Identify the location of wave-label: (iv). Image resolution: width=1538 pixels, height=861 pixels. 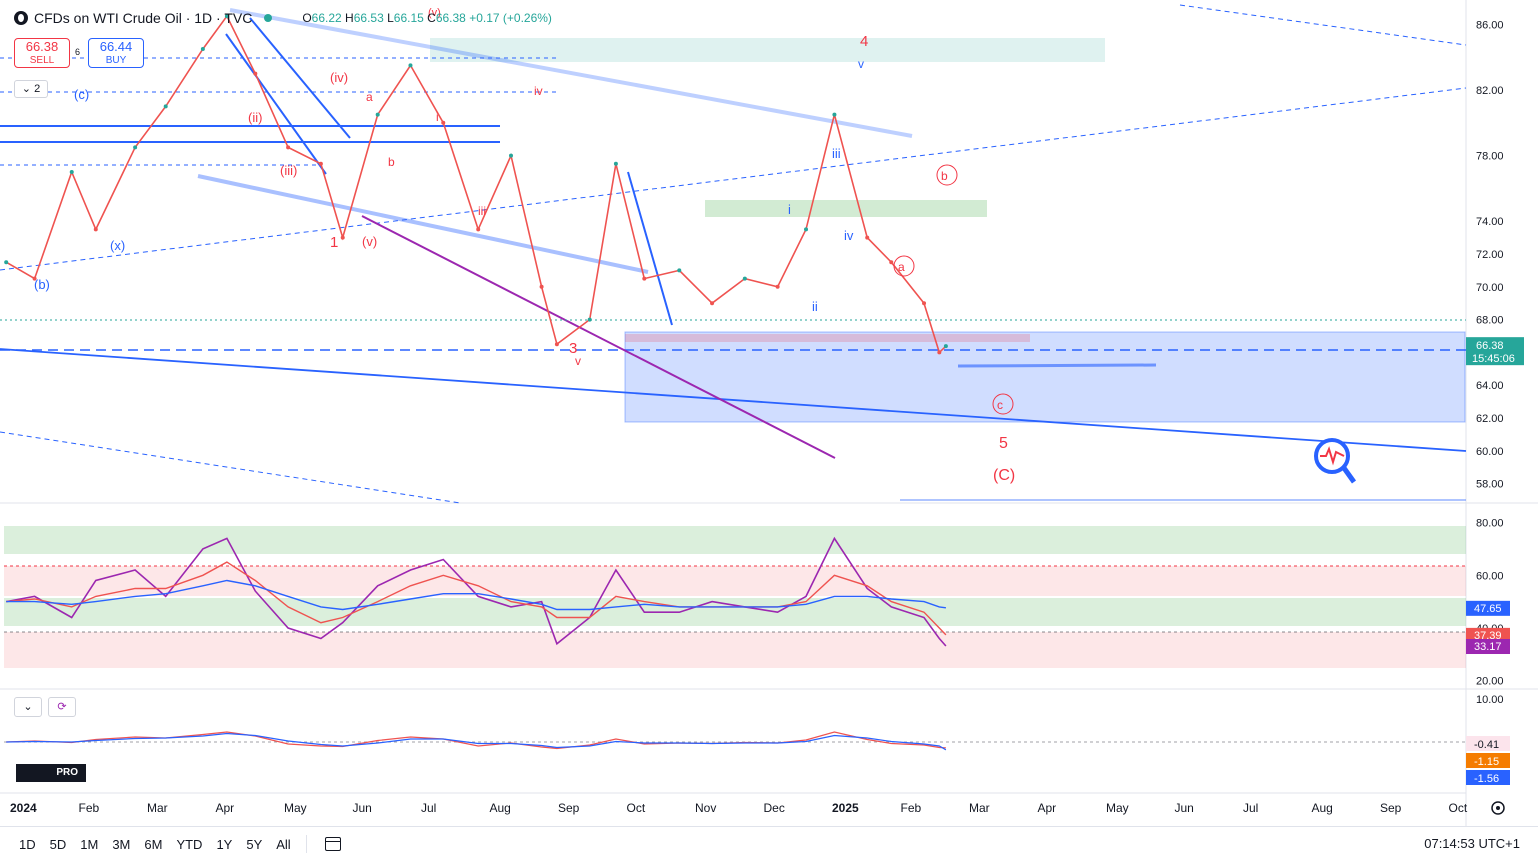
(339, 77).